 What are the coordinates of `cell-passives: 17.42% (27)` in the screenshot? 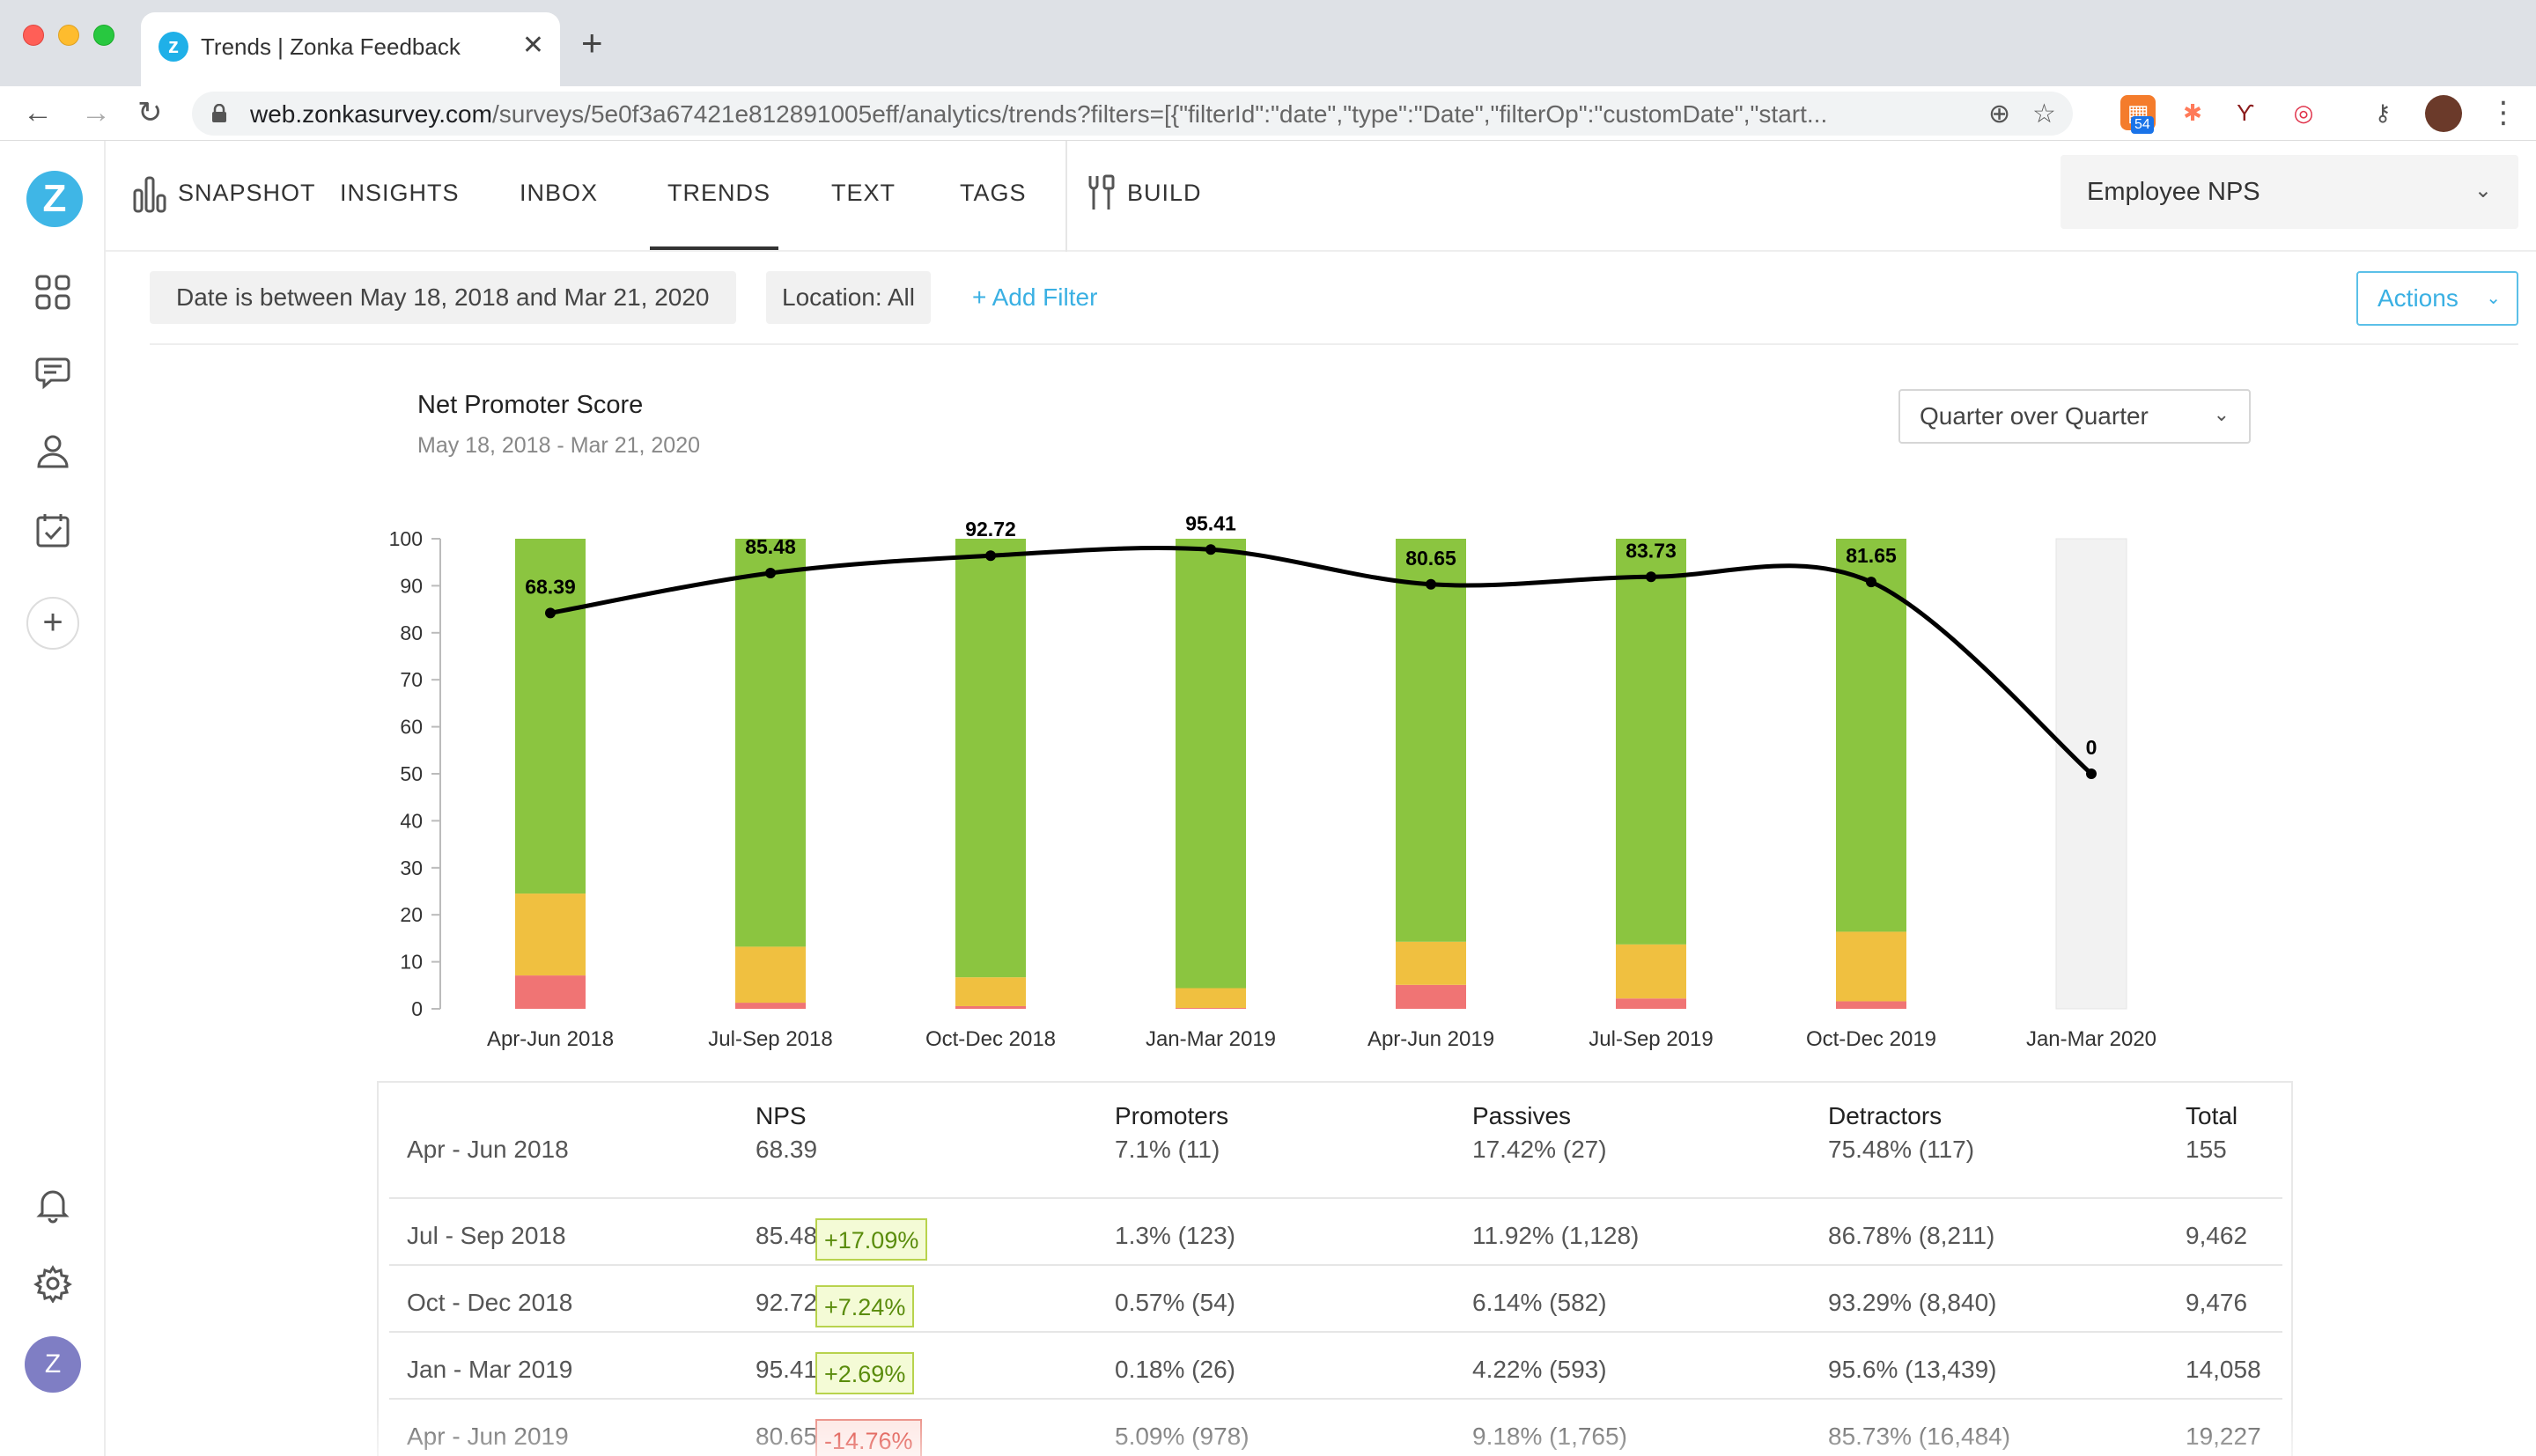 It's located at (1539, 1149).